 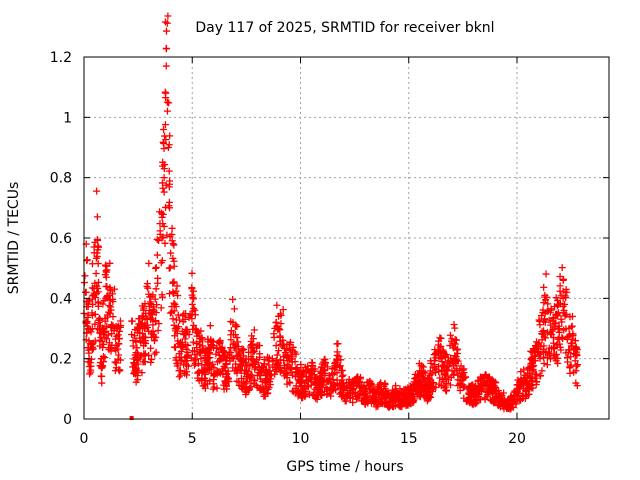 What do you see at coordinates (61, 179) in the screenshot?
I see `y-tick-label: 0.8` at bounding box center [61, 179].